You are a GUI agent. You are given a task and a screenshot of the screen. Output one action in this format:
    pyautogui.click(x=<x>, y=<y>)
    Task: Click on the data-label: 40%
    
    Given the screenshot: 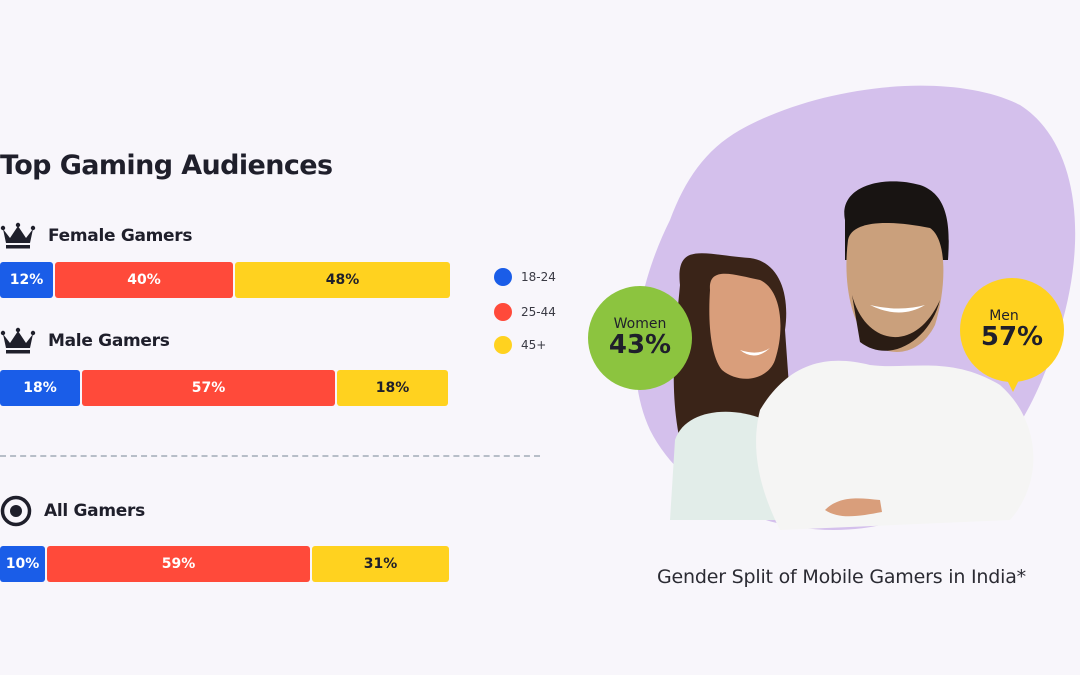 What is the action you would take?
    pyautogui.click(x=144, y=280)
    